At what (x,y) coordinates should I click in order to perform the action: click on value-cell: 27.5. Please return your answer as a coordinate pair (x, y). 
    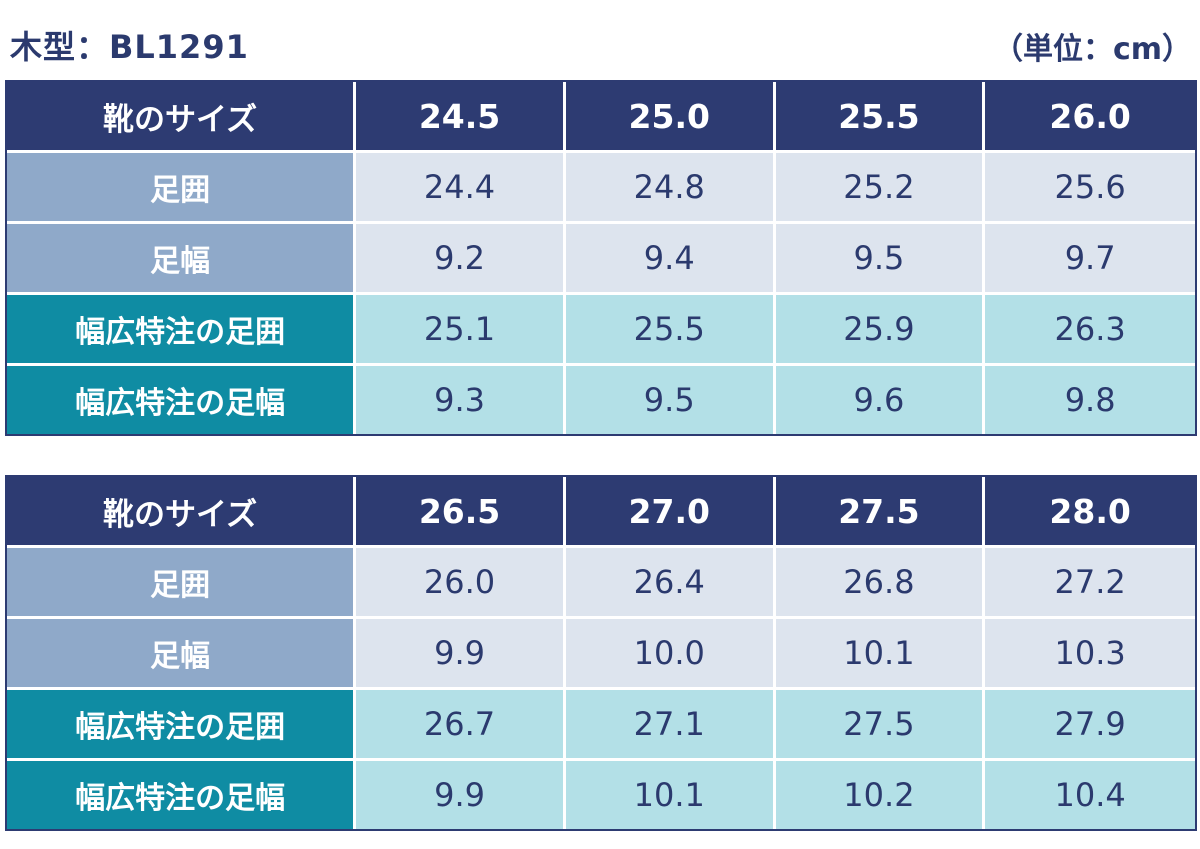
    Looking at the image, I should click on (880, 725).